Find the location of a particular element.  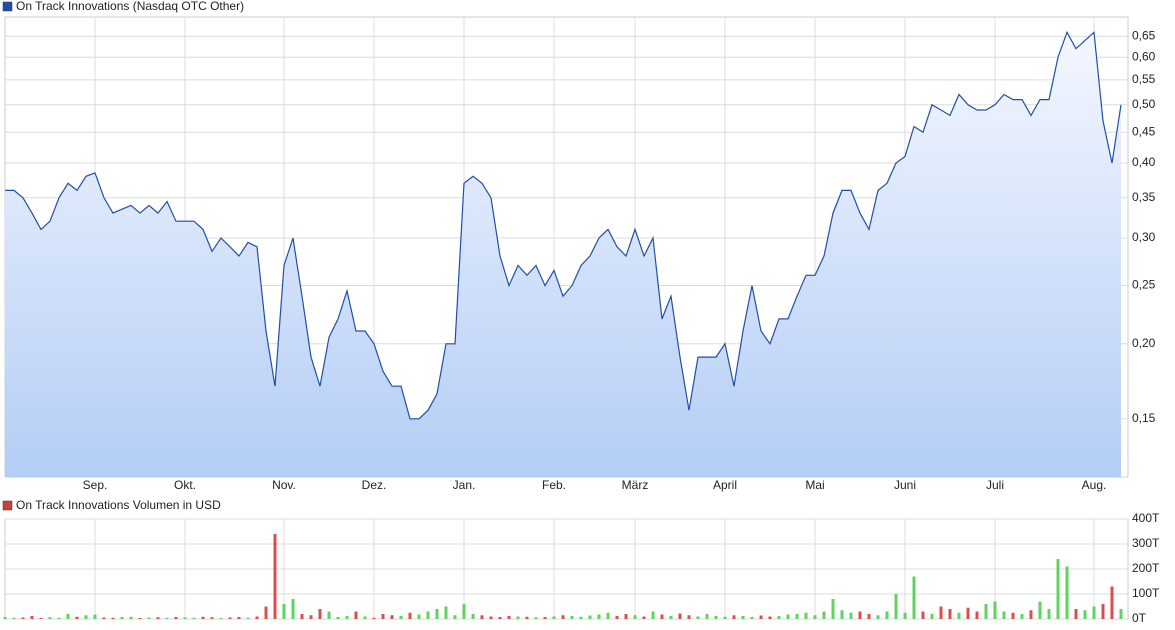

y-tick-label: 0,30 is located at coordinates (1144, 237).